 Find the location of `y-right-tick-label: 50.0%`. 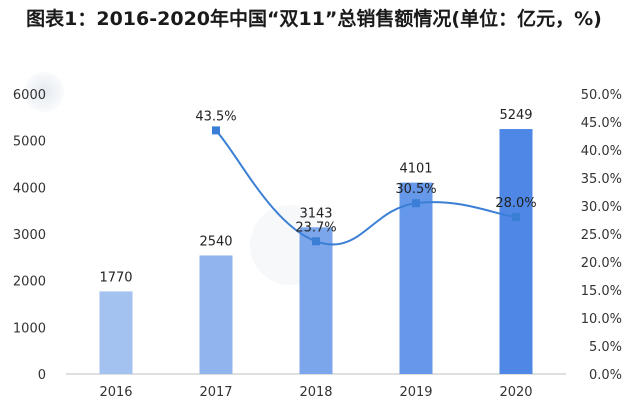

y-right-tick-label: 50.0% is located at coordinates (601, 95).